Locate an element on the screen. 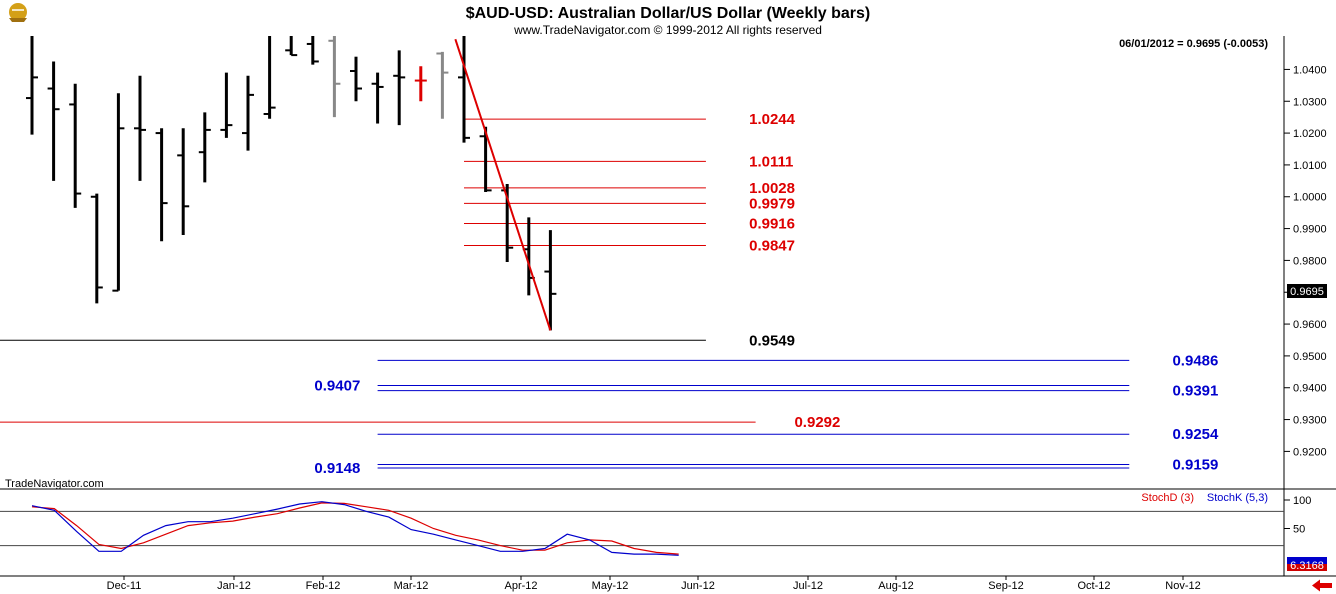 This screenshot has height=594, width=1336. level-label: 1.0244 is located at coordinates (772, 119).